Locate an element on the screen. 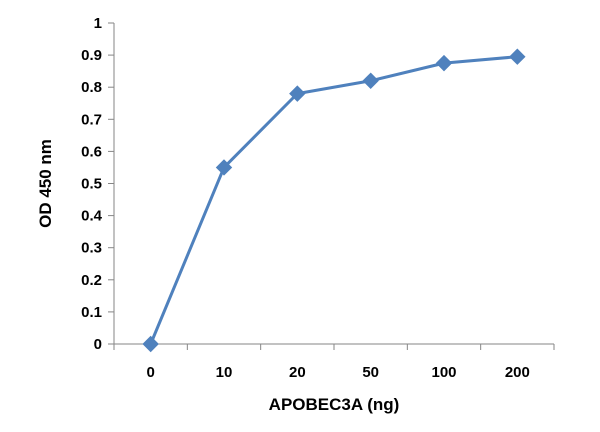 The width and height of the screenshot is (600, 432). y-tick-label: 0.6 is located at coordinates (91, 151).